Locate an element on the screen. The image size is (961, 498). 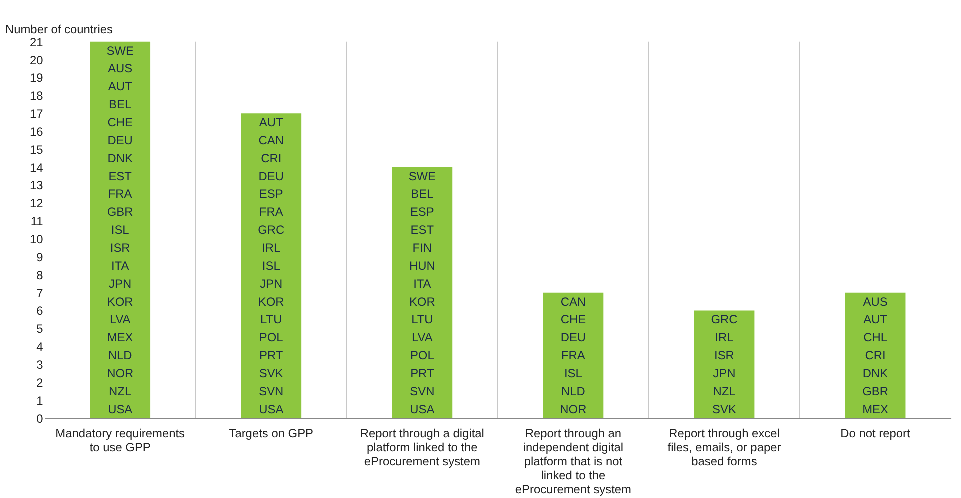
annotation: FIN is located at coordinates (422, 247).